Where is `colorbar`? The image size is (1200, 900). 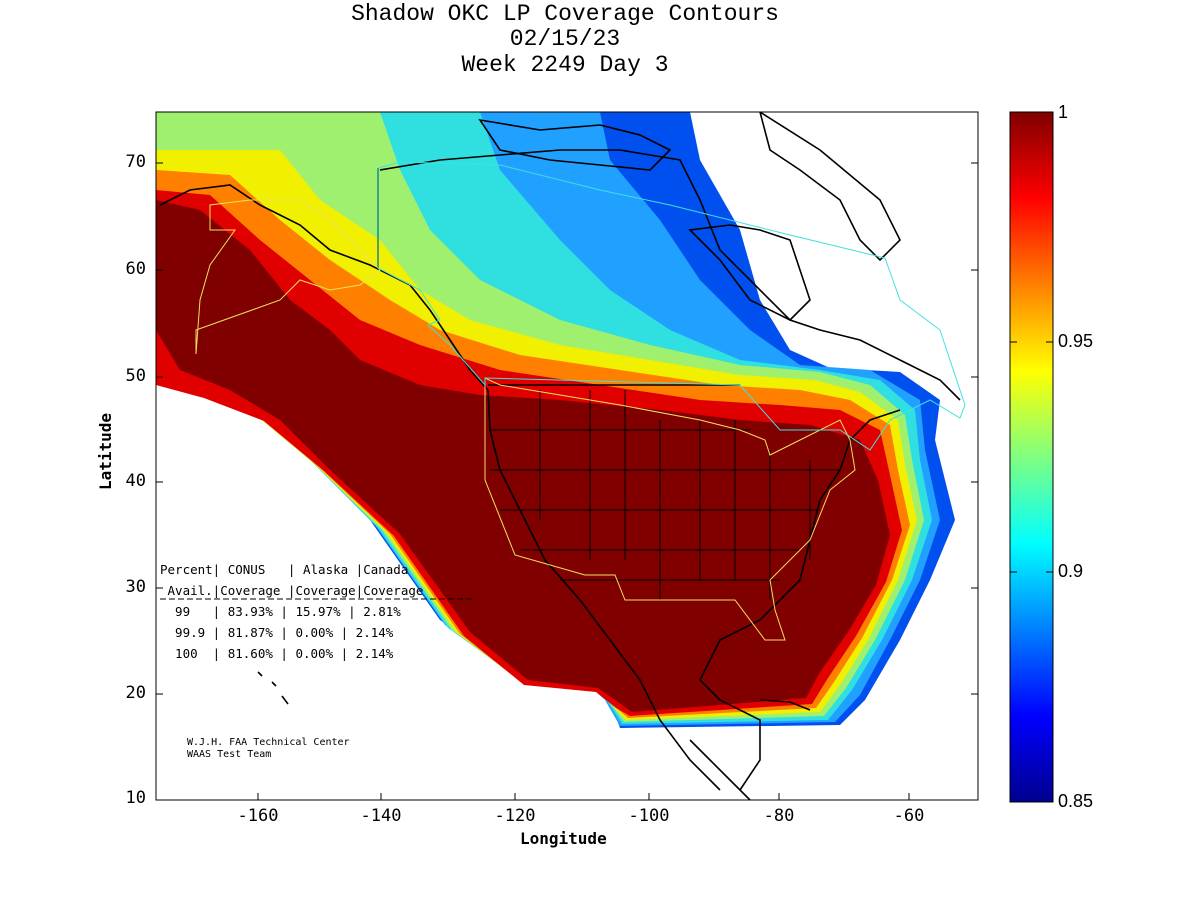
colorbar is located at coordinates (1031, 457).